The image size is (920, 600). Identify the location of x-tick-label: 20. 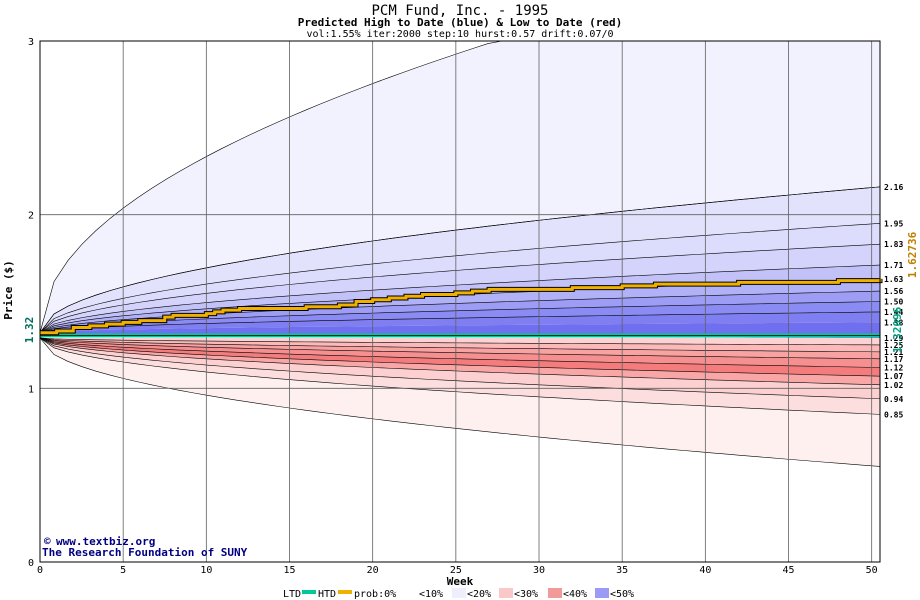
(373, 570).